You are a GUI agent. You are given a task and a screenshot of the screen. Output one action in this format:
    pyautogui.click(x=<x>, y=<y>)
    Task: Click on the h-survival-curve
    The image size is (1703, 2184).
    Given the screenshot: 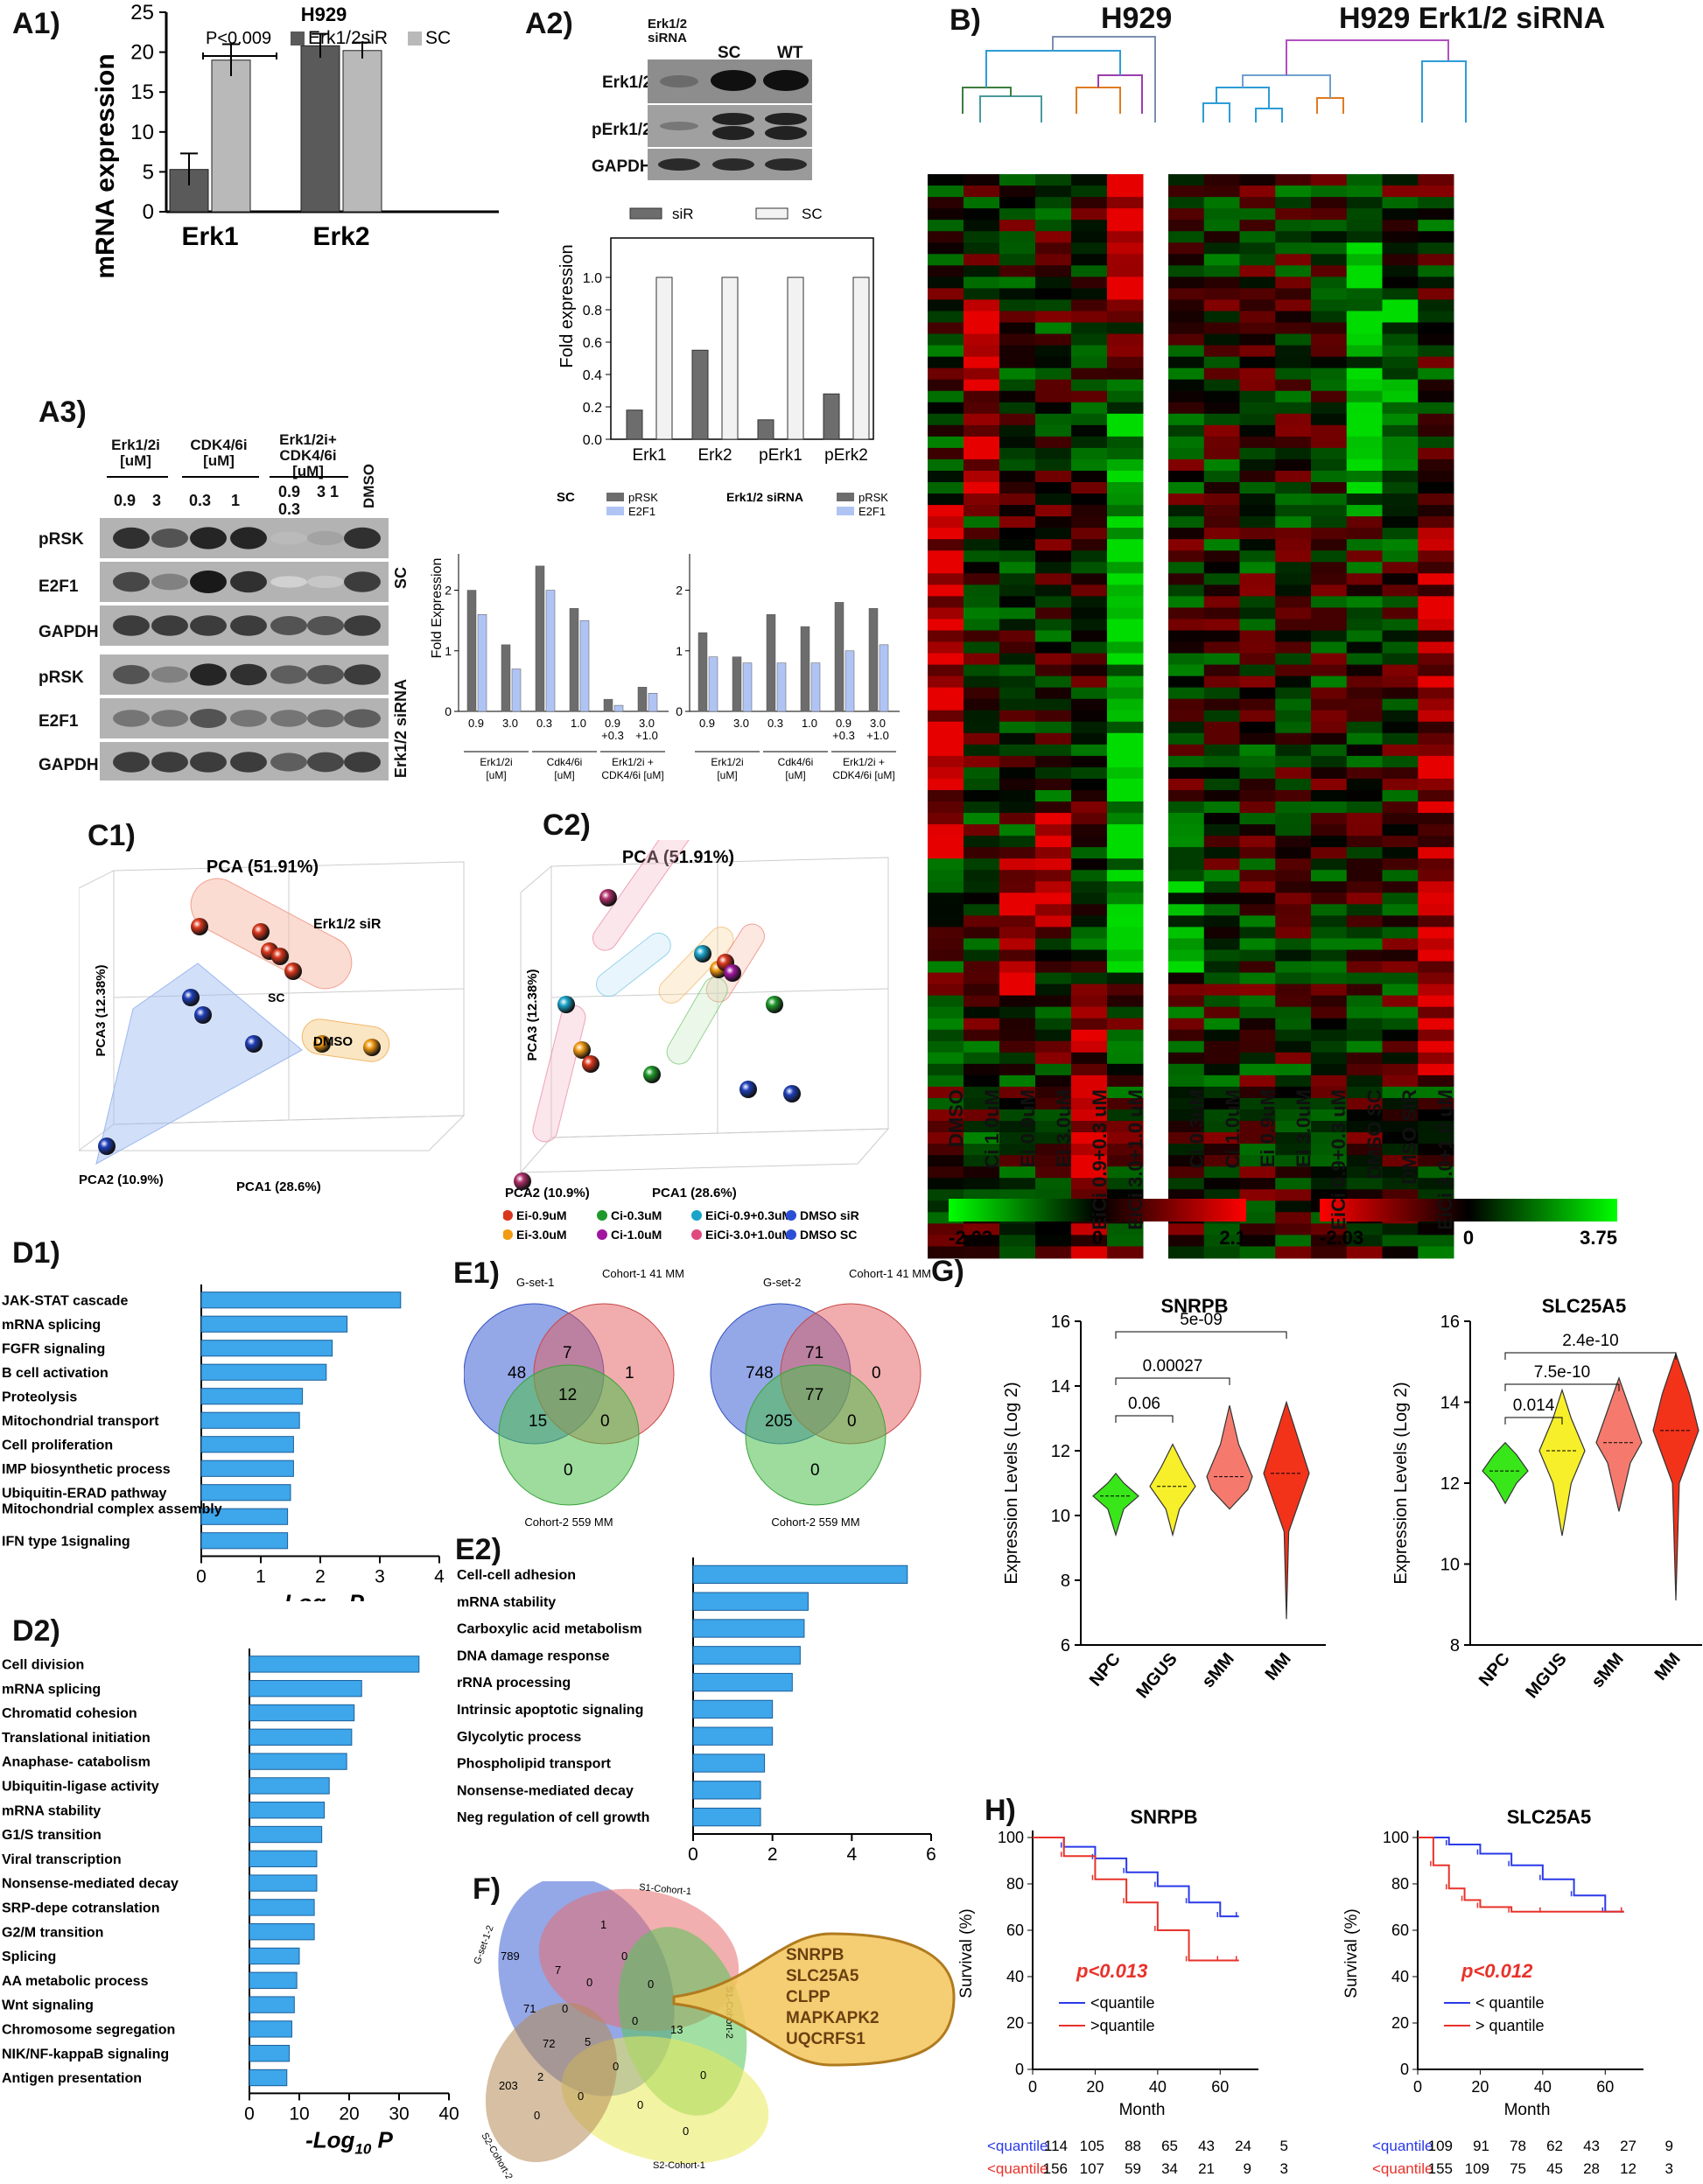 What is the action you would take?
    pyautogui.click(x=1136, y=1899)
    